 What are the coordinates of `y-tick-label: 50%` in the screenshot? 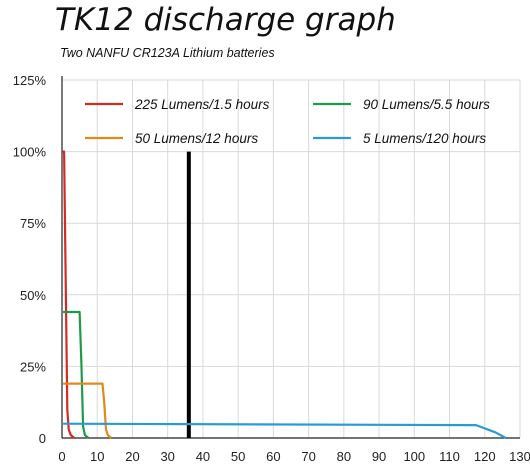 It's located at (33, 295).